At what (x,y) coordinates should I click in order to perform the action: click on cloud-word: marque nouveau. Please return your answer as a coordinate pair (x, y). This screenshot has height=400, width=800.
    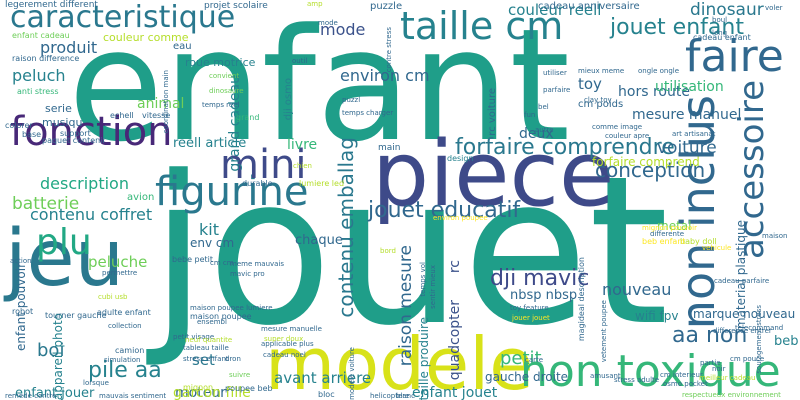
    Looking at the image, I should click on (744, 314).